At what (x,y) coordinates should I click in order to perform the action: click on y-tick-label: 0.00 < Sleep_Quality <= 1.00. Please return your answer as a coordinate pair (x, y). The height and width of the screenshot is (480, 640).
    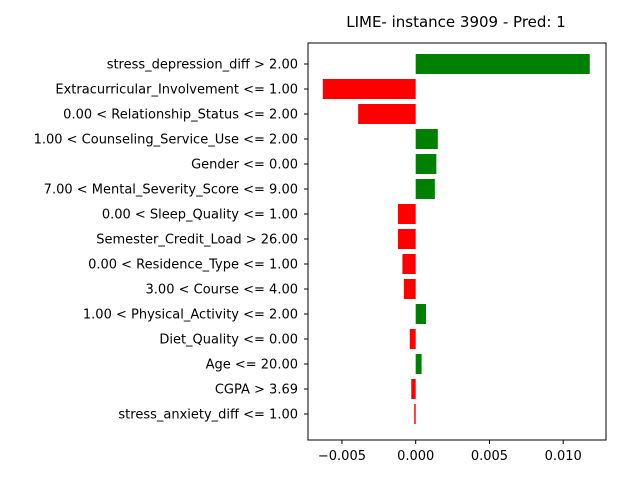
    Looking at the image, I should click on (200, 215).